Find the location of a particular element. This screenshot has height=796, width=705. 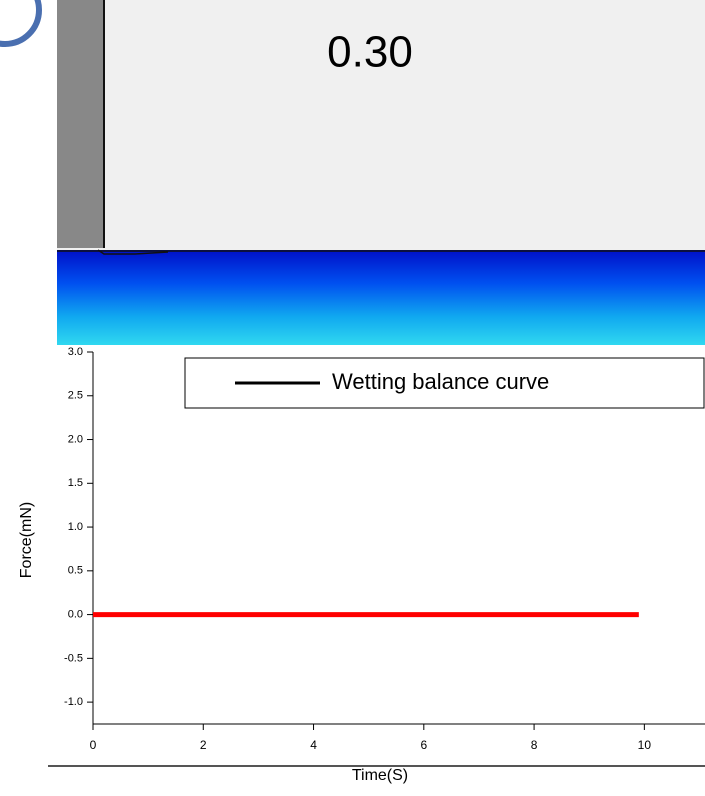

y-tick-label: 1.0 is located at coordinates (75, 527).